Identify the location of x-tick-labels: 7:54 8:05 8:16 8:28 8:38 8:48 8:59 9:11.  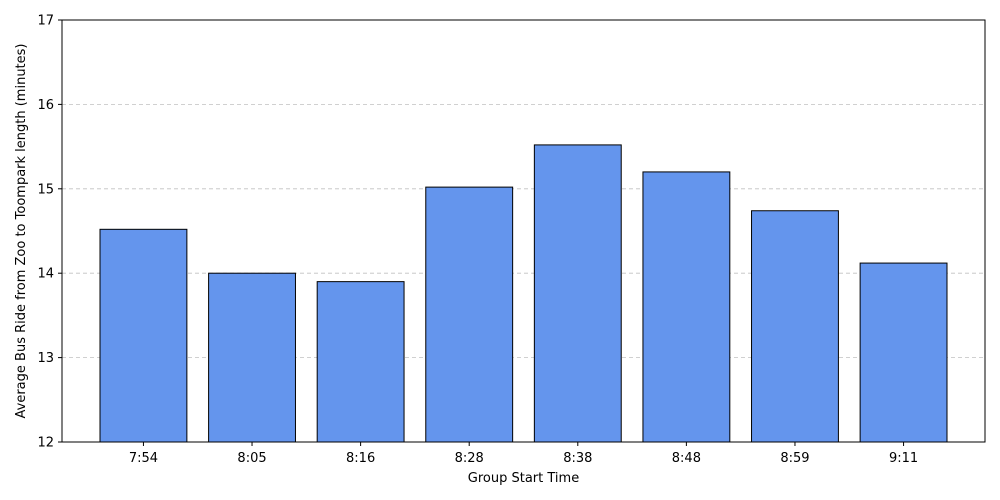
(523, 454).